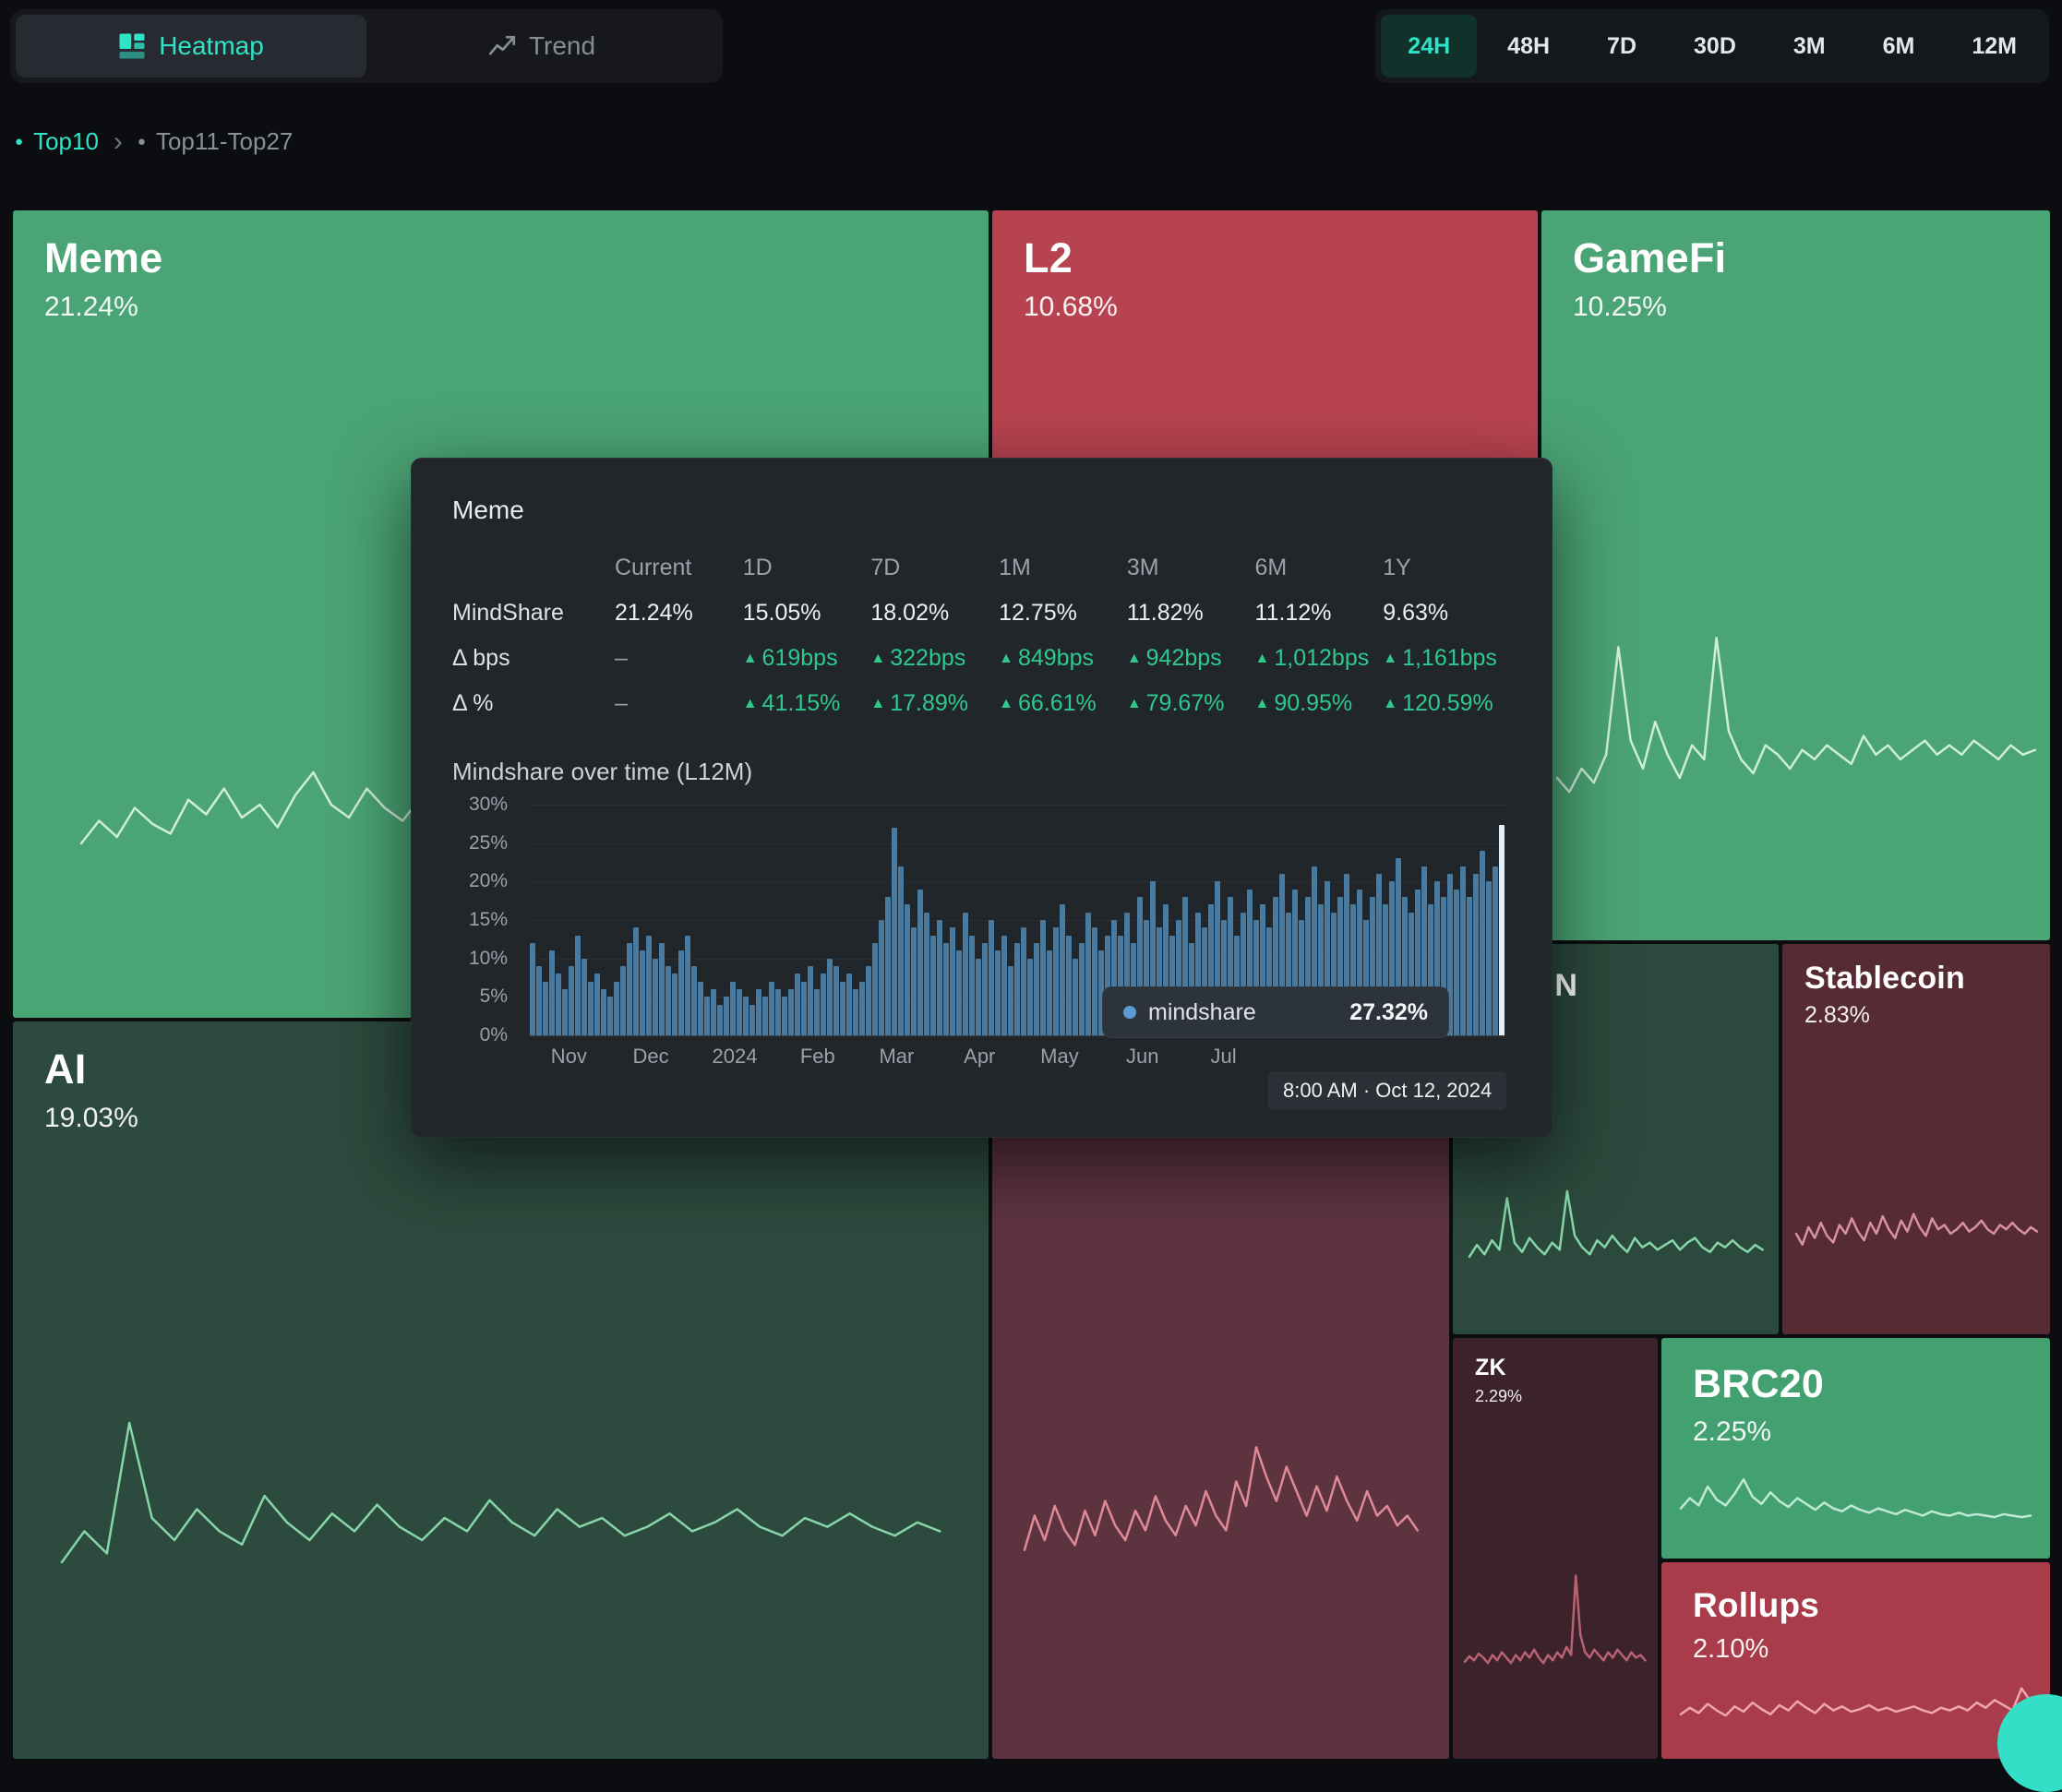 The width and height of the screenshot is (2062, 1792). Describe the element at coordinates (1622, 45) in the screenshot. I see `time-range-7d: 7D` at that location.